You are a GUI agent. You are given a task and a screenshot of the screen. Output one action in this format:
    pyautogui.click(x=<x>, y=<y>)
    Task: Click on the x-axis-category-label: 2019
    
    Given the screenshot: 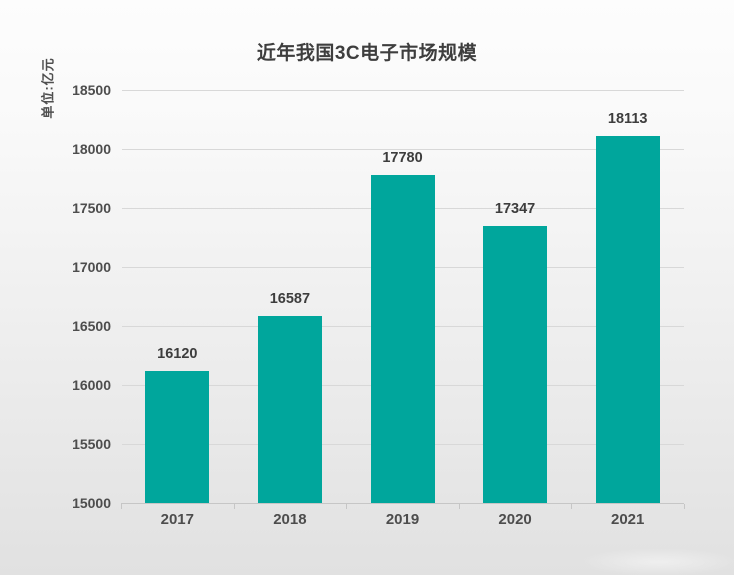 What is the action you would take?
    pyautogui.click(x=402, y=519)
    